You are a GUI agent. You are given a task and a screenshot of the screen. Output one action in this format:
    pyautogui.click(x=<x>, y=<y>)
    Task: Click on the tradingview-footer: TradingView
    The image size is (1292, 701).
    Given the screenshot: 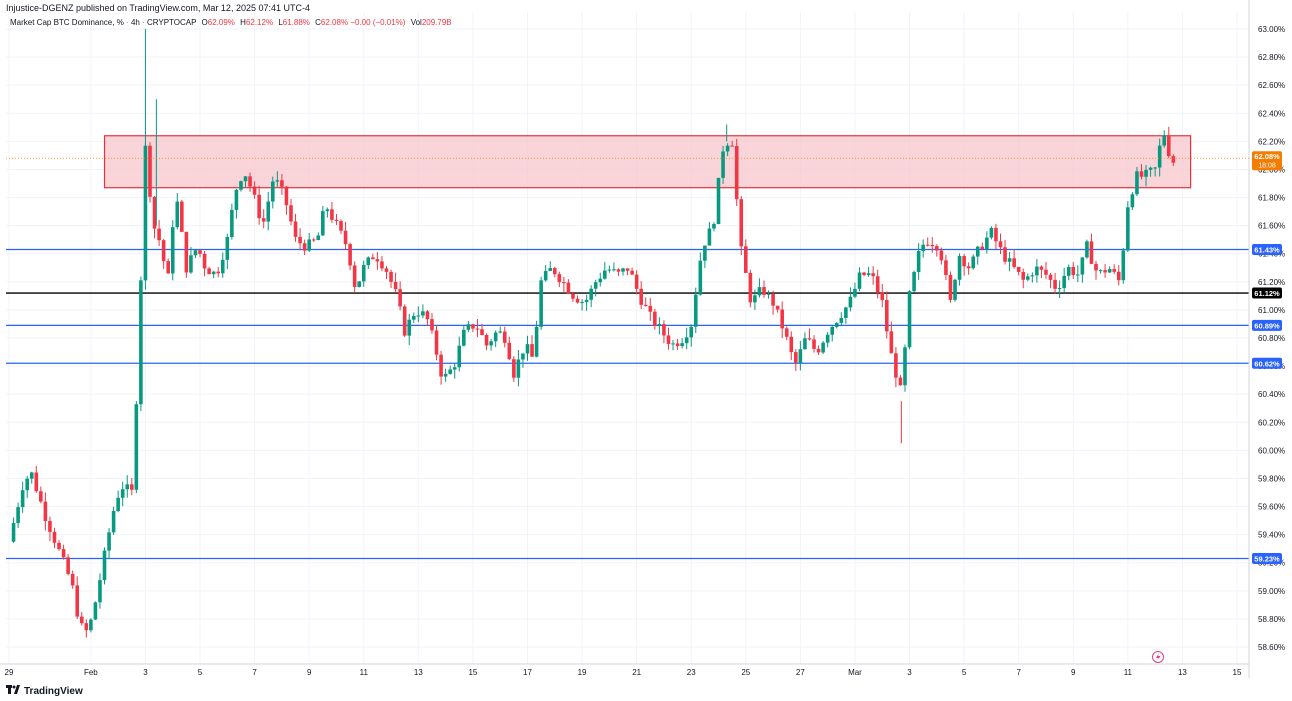 What is the action you would take?
    pyautogui.click(x=44, y=691)
    